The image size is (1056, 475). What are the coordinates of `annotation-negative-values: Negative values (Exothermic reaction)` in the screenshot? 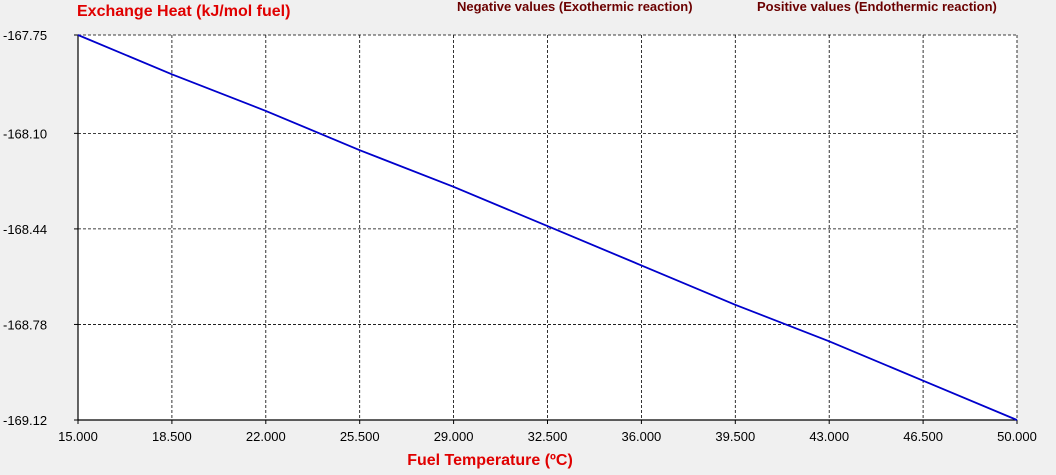 It's located at (575, 7).